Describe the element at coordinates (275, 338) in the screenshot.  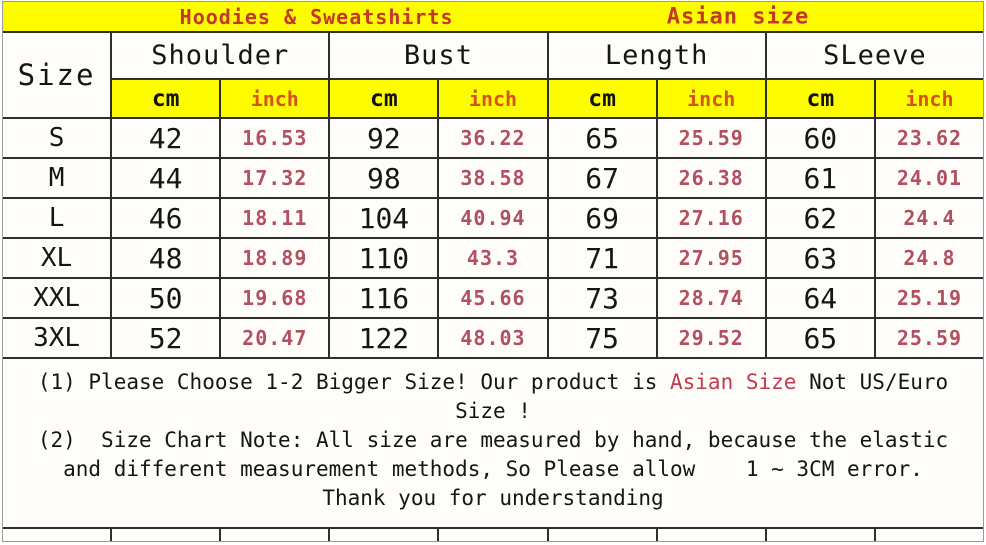
I see `shoulder-inch-value: 20.47` at that location.